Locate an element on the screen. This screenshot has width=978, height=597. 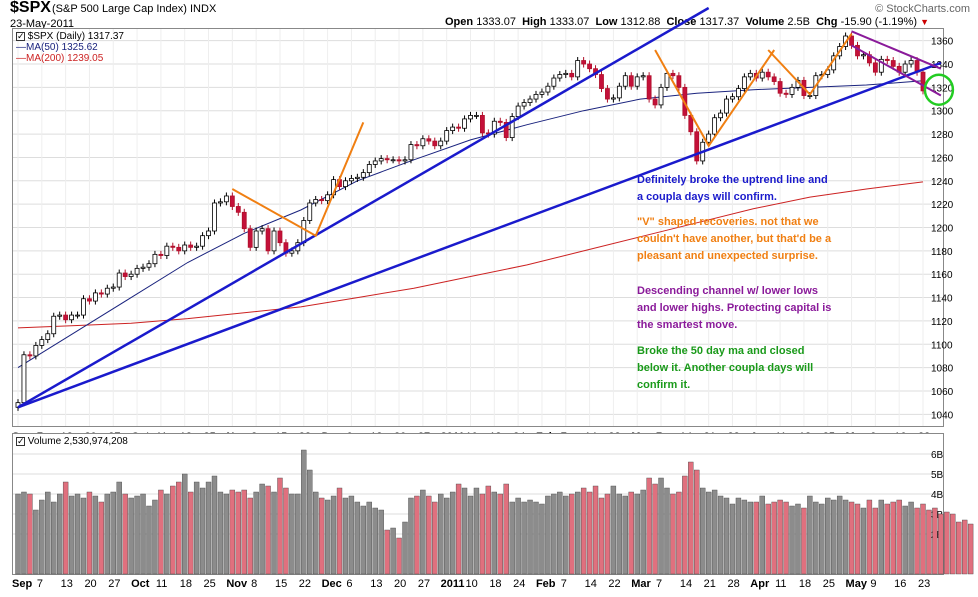
stockcharts-brand: © StockCharts.com is located at coordinates (922, 9).